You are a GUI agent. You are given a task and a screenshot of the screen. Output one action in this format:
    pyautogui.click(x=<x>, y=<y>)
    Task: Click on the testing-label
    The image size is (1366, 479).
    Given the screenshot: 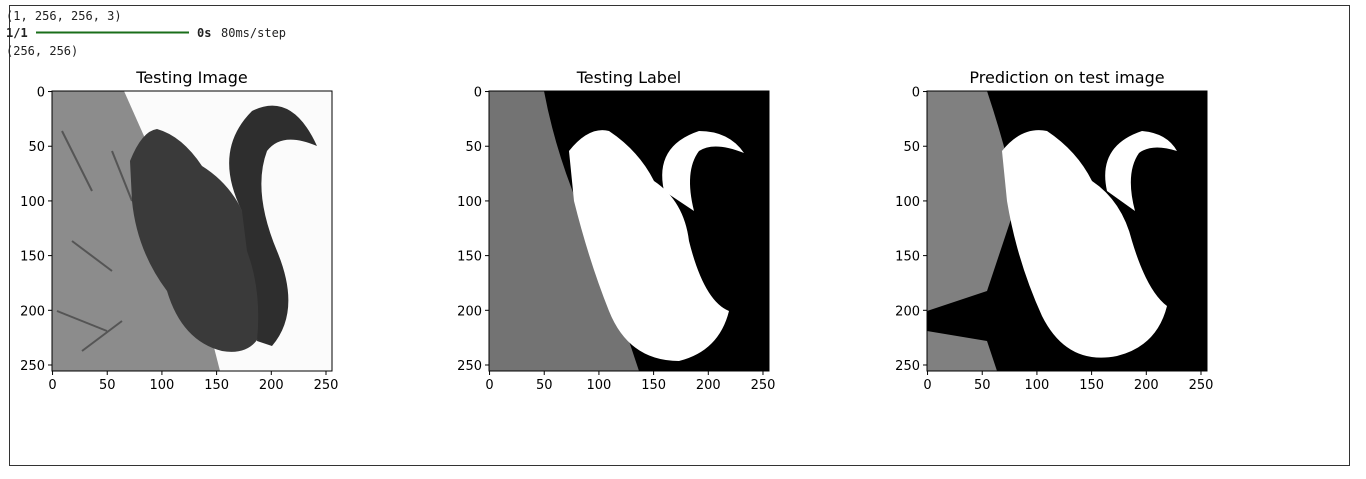 What is the action you would take?
    pyautogui.click(x=629, y=231)
    